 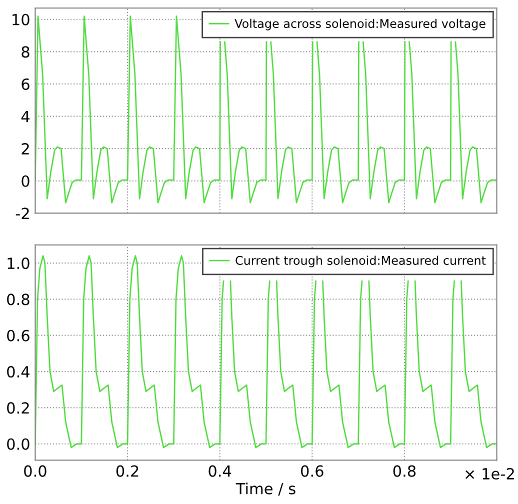 What do you see at coordinates (404, 471) in the screenshot?
I see `x-tick-label: 0.8` at bounding box center [404, 471].